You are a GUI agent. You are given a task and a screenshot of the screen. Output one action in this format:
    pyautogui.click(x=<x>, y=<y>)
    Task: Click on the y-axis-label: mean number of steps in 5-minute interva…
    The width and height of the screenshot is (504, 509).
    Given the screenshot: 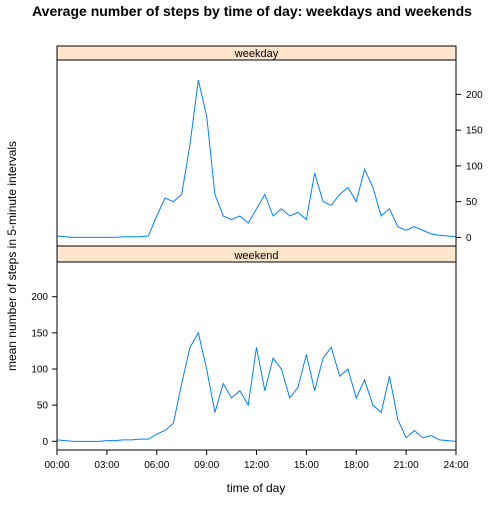 What is the action you would take?
    pyautogui.click(x=12, y=256)
    